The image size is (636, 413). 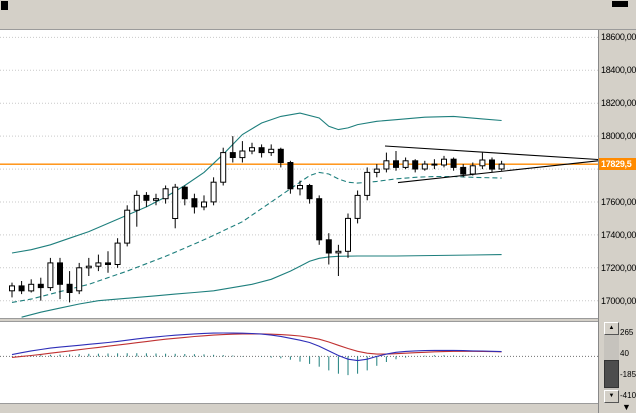 I want to click on scrollbar-thumb, so click(x=611, y=374).